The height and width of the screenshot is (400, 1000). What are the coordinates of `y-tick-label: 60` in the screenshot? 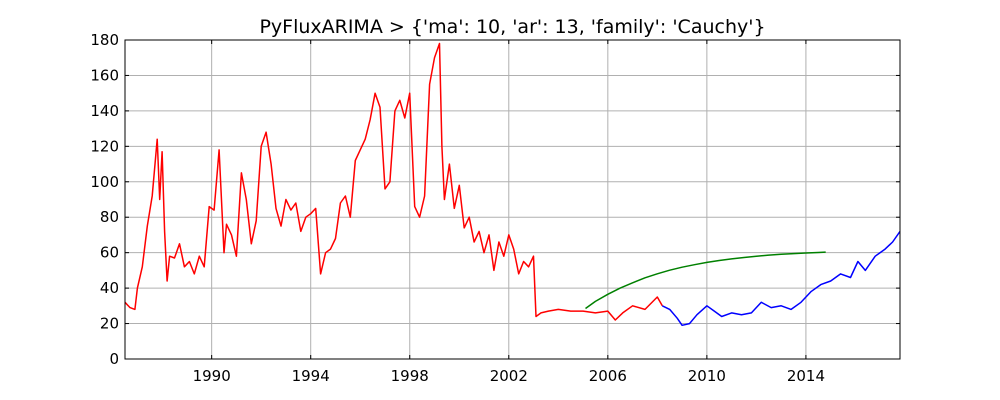 It's located at (109, 253).